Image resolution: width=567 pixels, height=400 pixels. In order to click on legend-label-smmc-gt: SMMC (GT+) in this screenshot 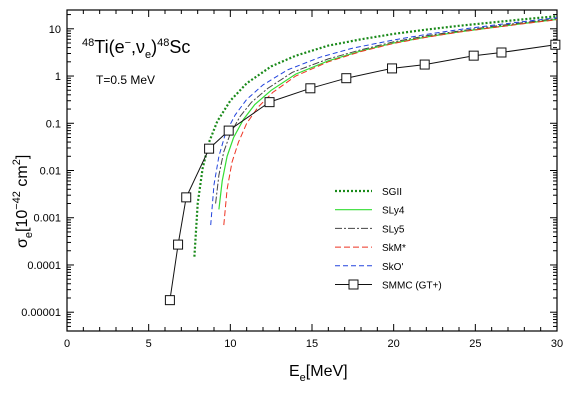, I will do `click(412, 286)`.